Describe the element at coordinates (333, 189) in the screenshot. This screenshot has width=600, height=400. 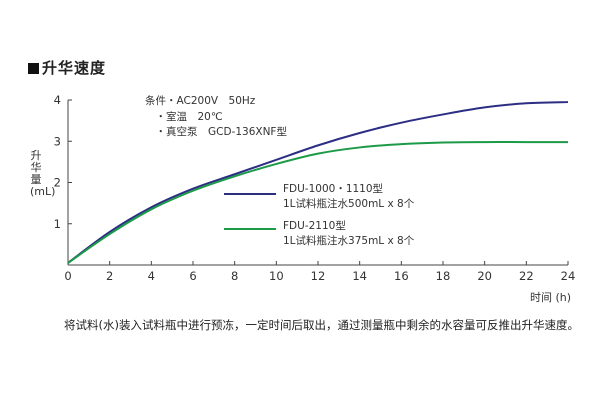
I see `legend-label: FDU-1000・1110型` at that location.